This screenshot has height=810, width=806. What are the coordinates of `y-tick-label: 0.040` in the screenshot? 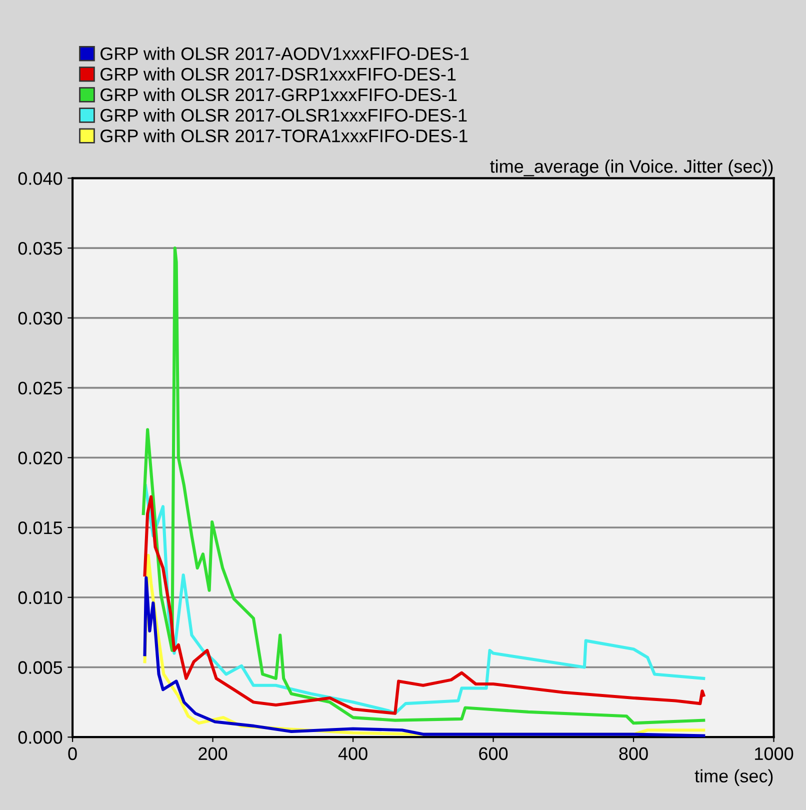 It's located at (40, 178).